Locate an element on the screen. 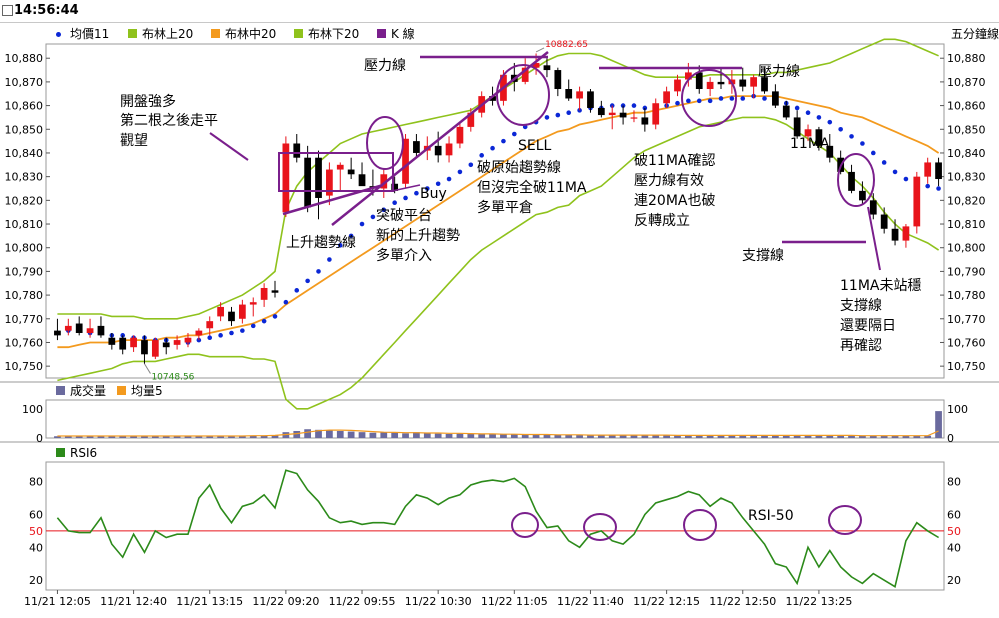 The height and width of the screenshot is (618, 999). min-pointer is located at coordinates (147, 368).